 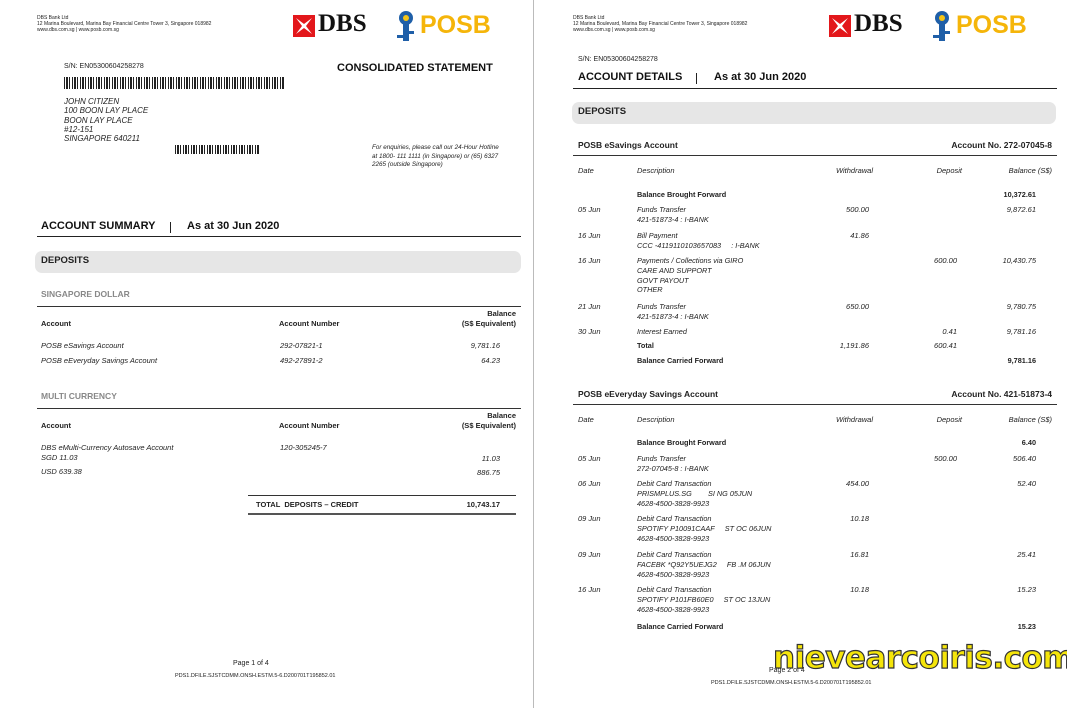 I want to click on txn-balance: 9,780.75, so click(x=1021, y=306).